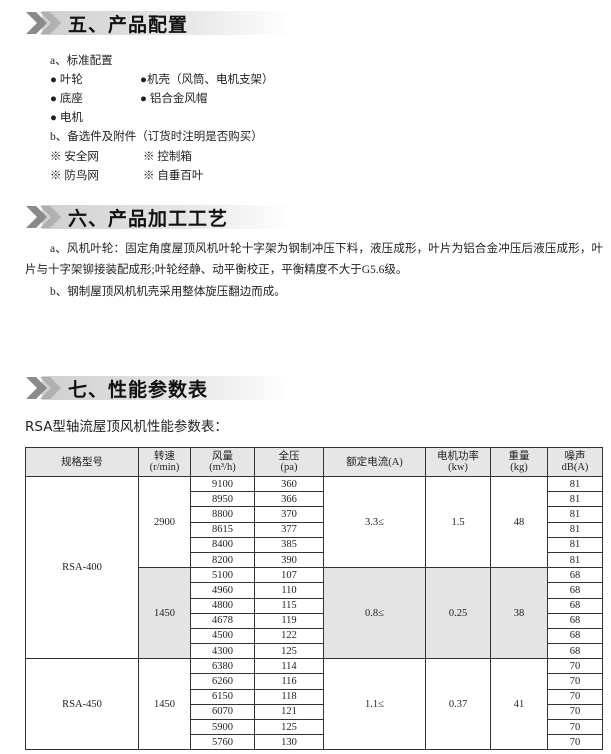 Image resolution: width=611 pixels, height=754 pixels. I want to click on header-text: (r/min), so click(164, 467).